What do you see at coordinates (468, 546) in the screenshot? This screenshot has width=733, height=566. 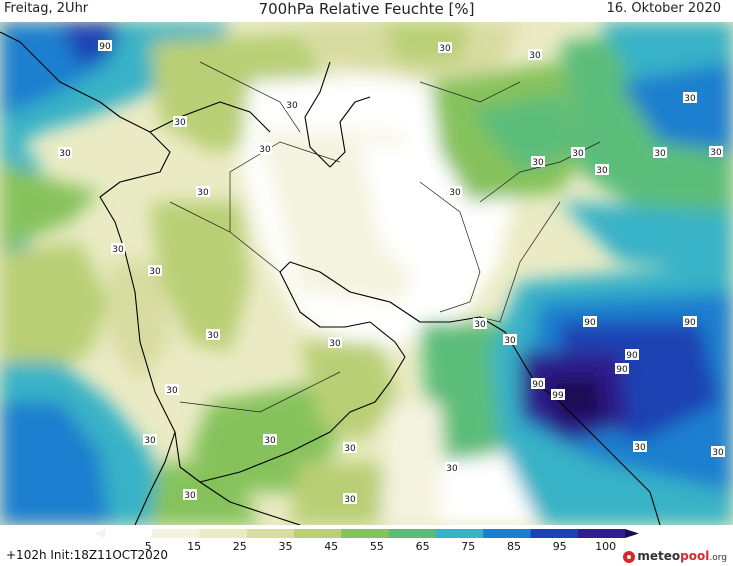 I see `colorbar-tick-label: 75` at bounding box center [468, 546].